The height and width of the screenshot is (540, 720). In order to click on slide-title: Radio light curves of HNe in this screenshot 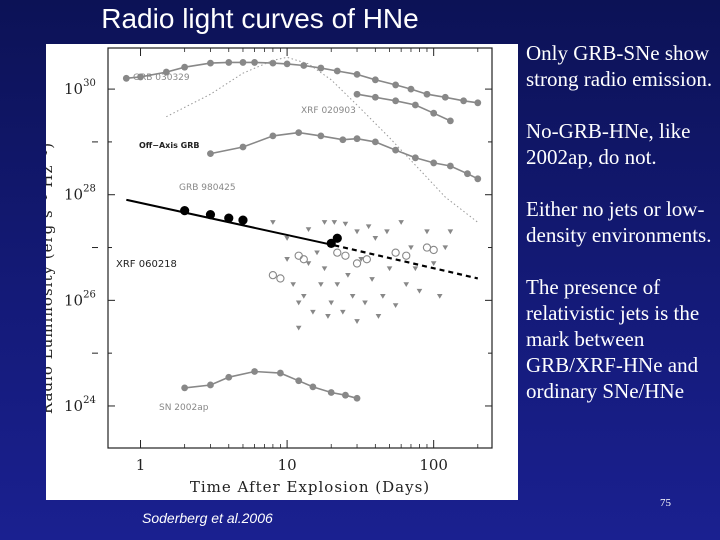, I will do `click(260, 18)`.